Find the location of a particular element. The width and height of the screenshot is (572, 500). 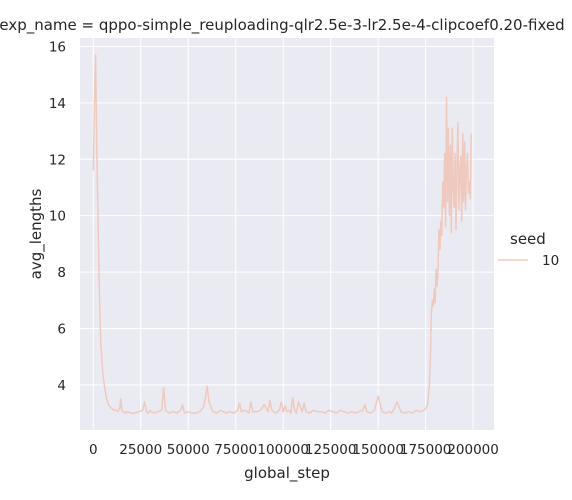

x-tick-label: 100000 is located at coordinates (283, 450).